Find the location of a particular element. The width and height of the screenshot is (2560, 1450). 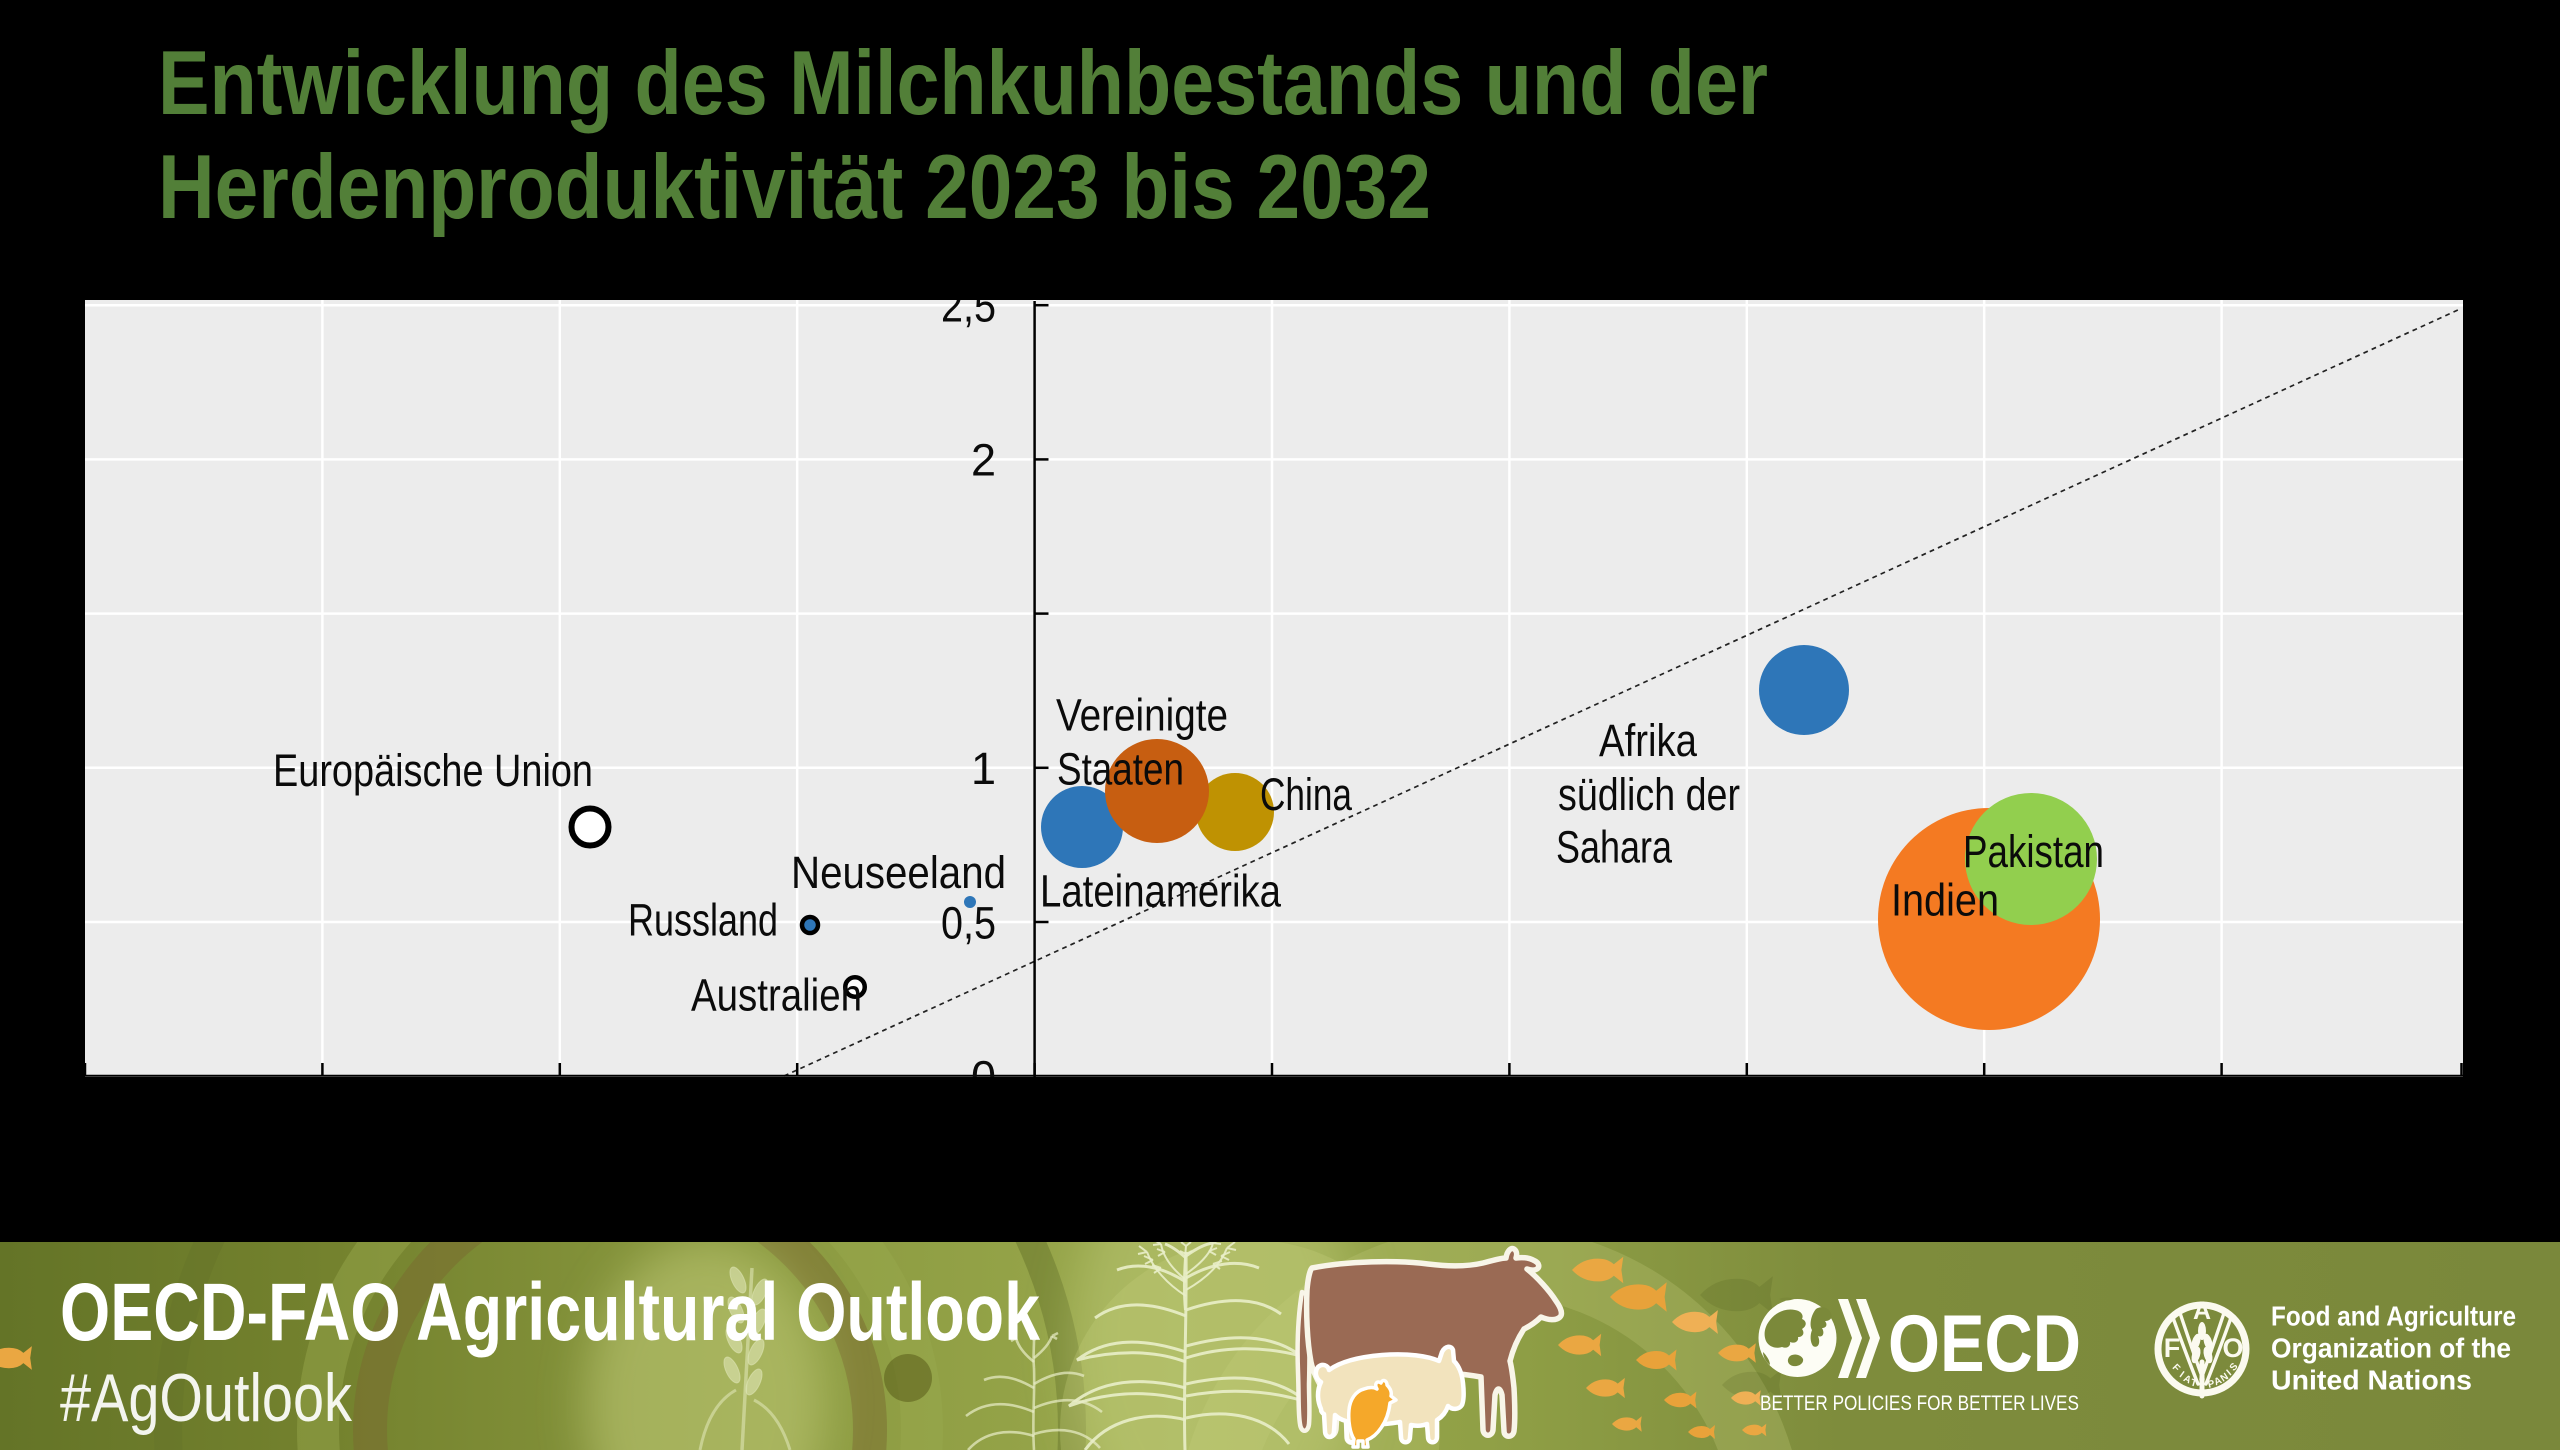

svg-text: 2,5 is located at coordinates (968, 306).